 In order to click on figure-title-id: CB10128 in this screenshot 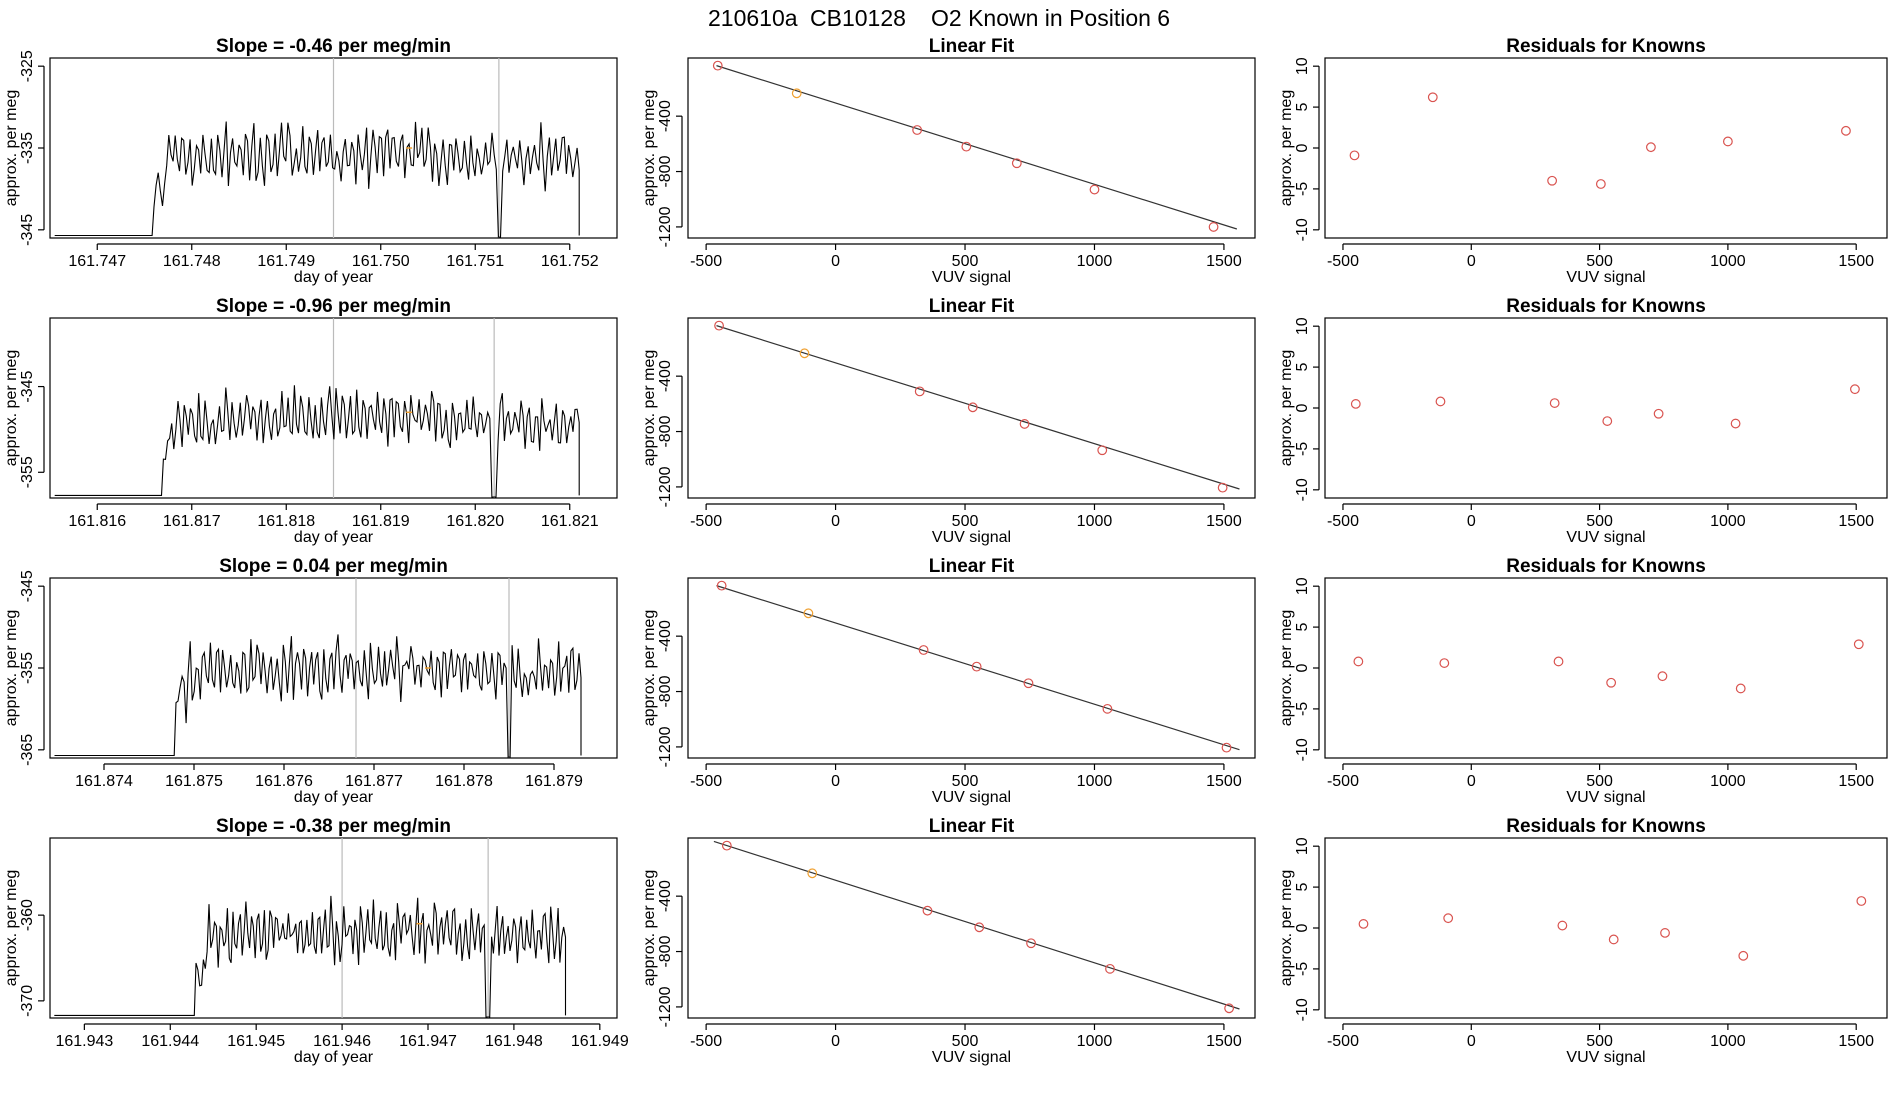, I will do `click(858, 18)`.